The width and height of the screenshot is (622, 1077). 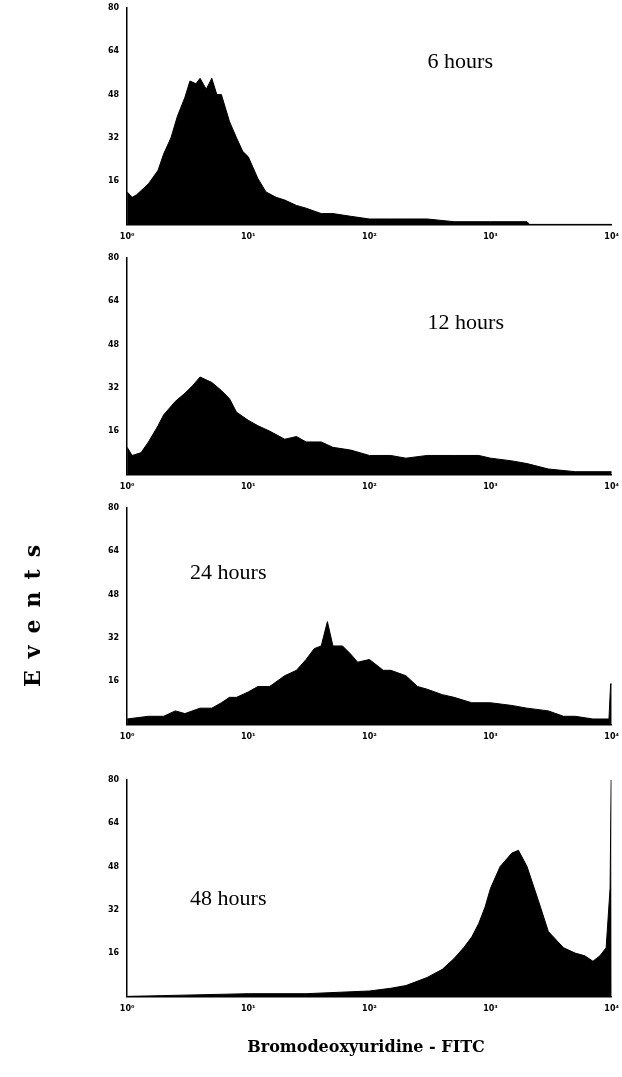 I want to click on annotation: 24 hours, so click(x=228, y=571).